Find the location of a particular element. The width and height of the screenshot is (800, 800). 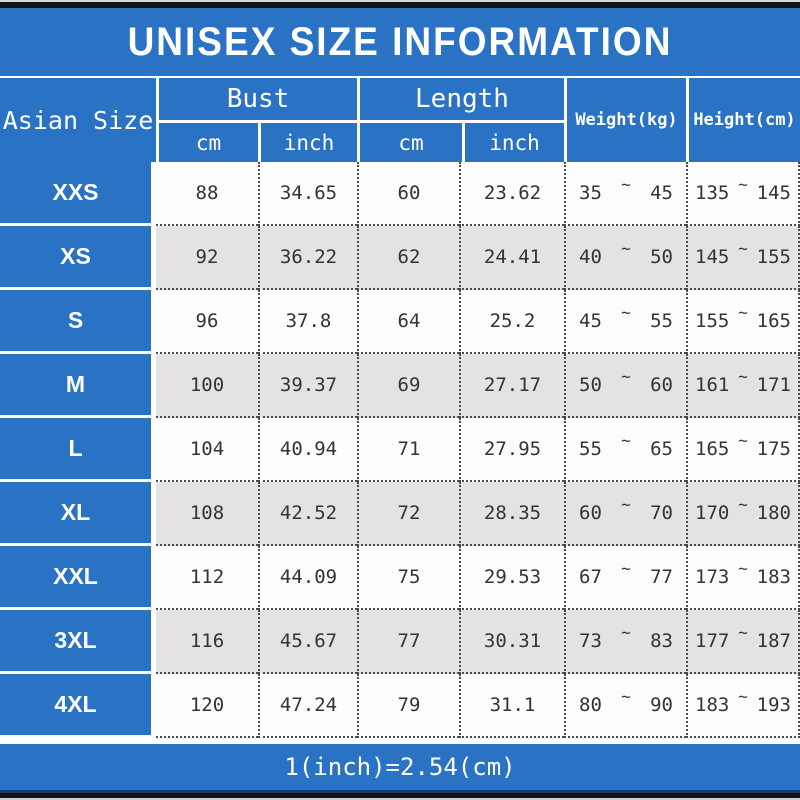

height-range: 165 ~175 is located at coordinates (743, 450).